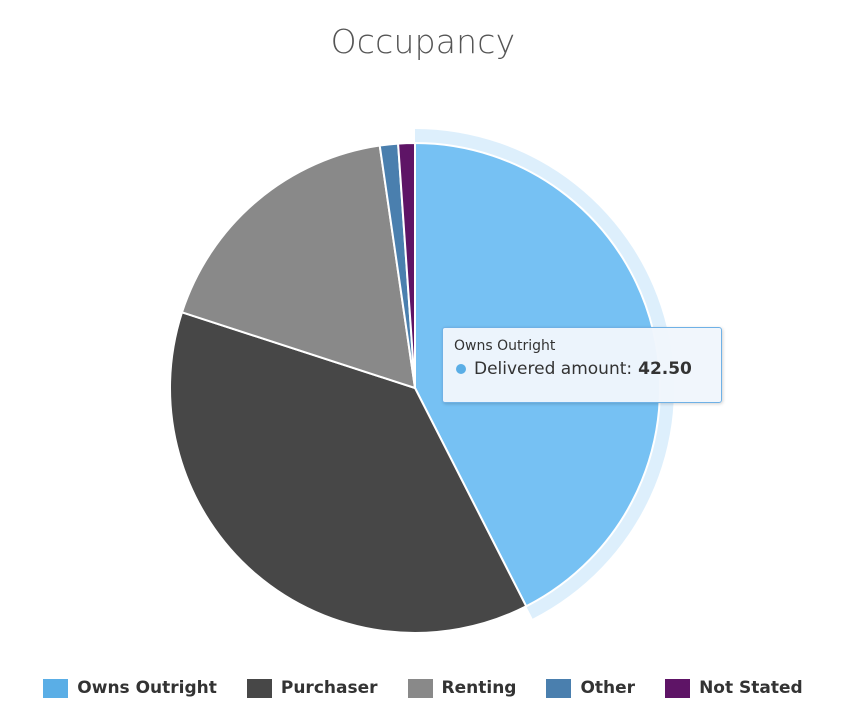 Image resolution: width=846 pixels, height=720 pixels. I want to click on legend-item-renting: Renting, so click(462, 688).